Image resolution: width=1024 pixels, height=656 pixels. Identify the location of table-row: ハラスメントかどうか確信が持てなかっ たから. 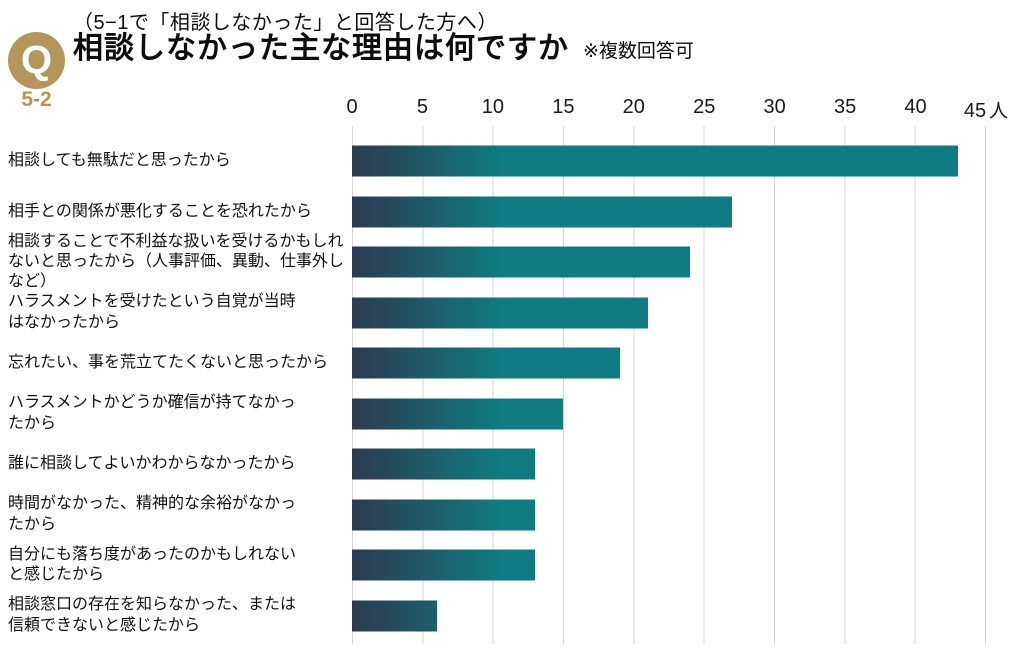
(493, 414).